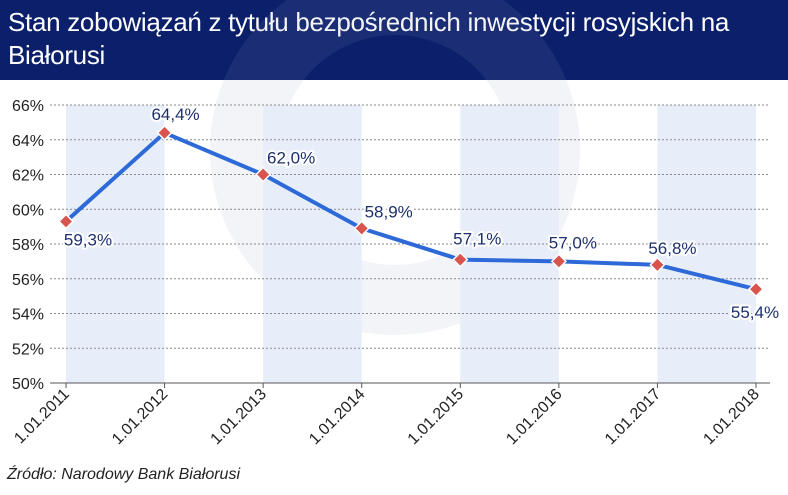  I want to click on y-tick-label: 50%, so click(28, 384).